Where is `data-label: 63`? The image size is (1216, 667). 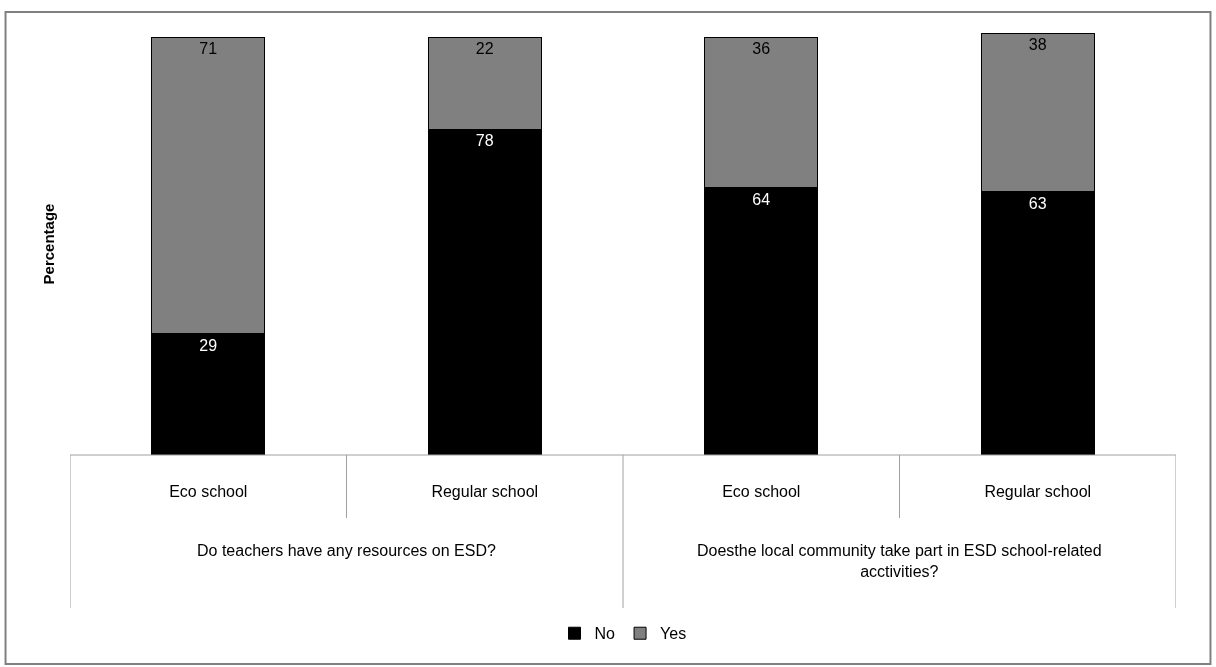 data-label: 63 is located at coordinates (1037, 203).